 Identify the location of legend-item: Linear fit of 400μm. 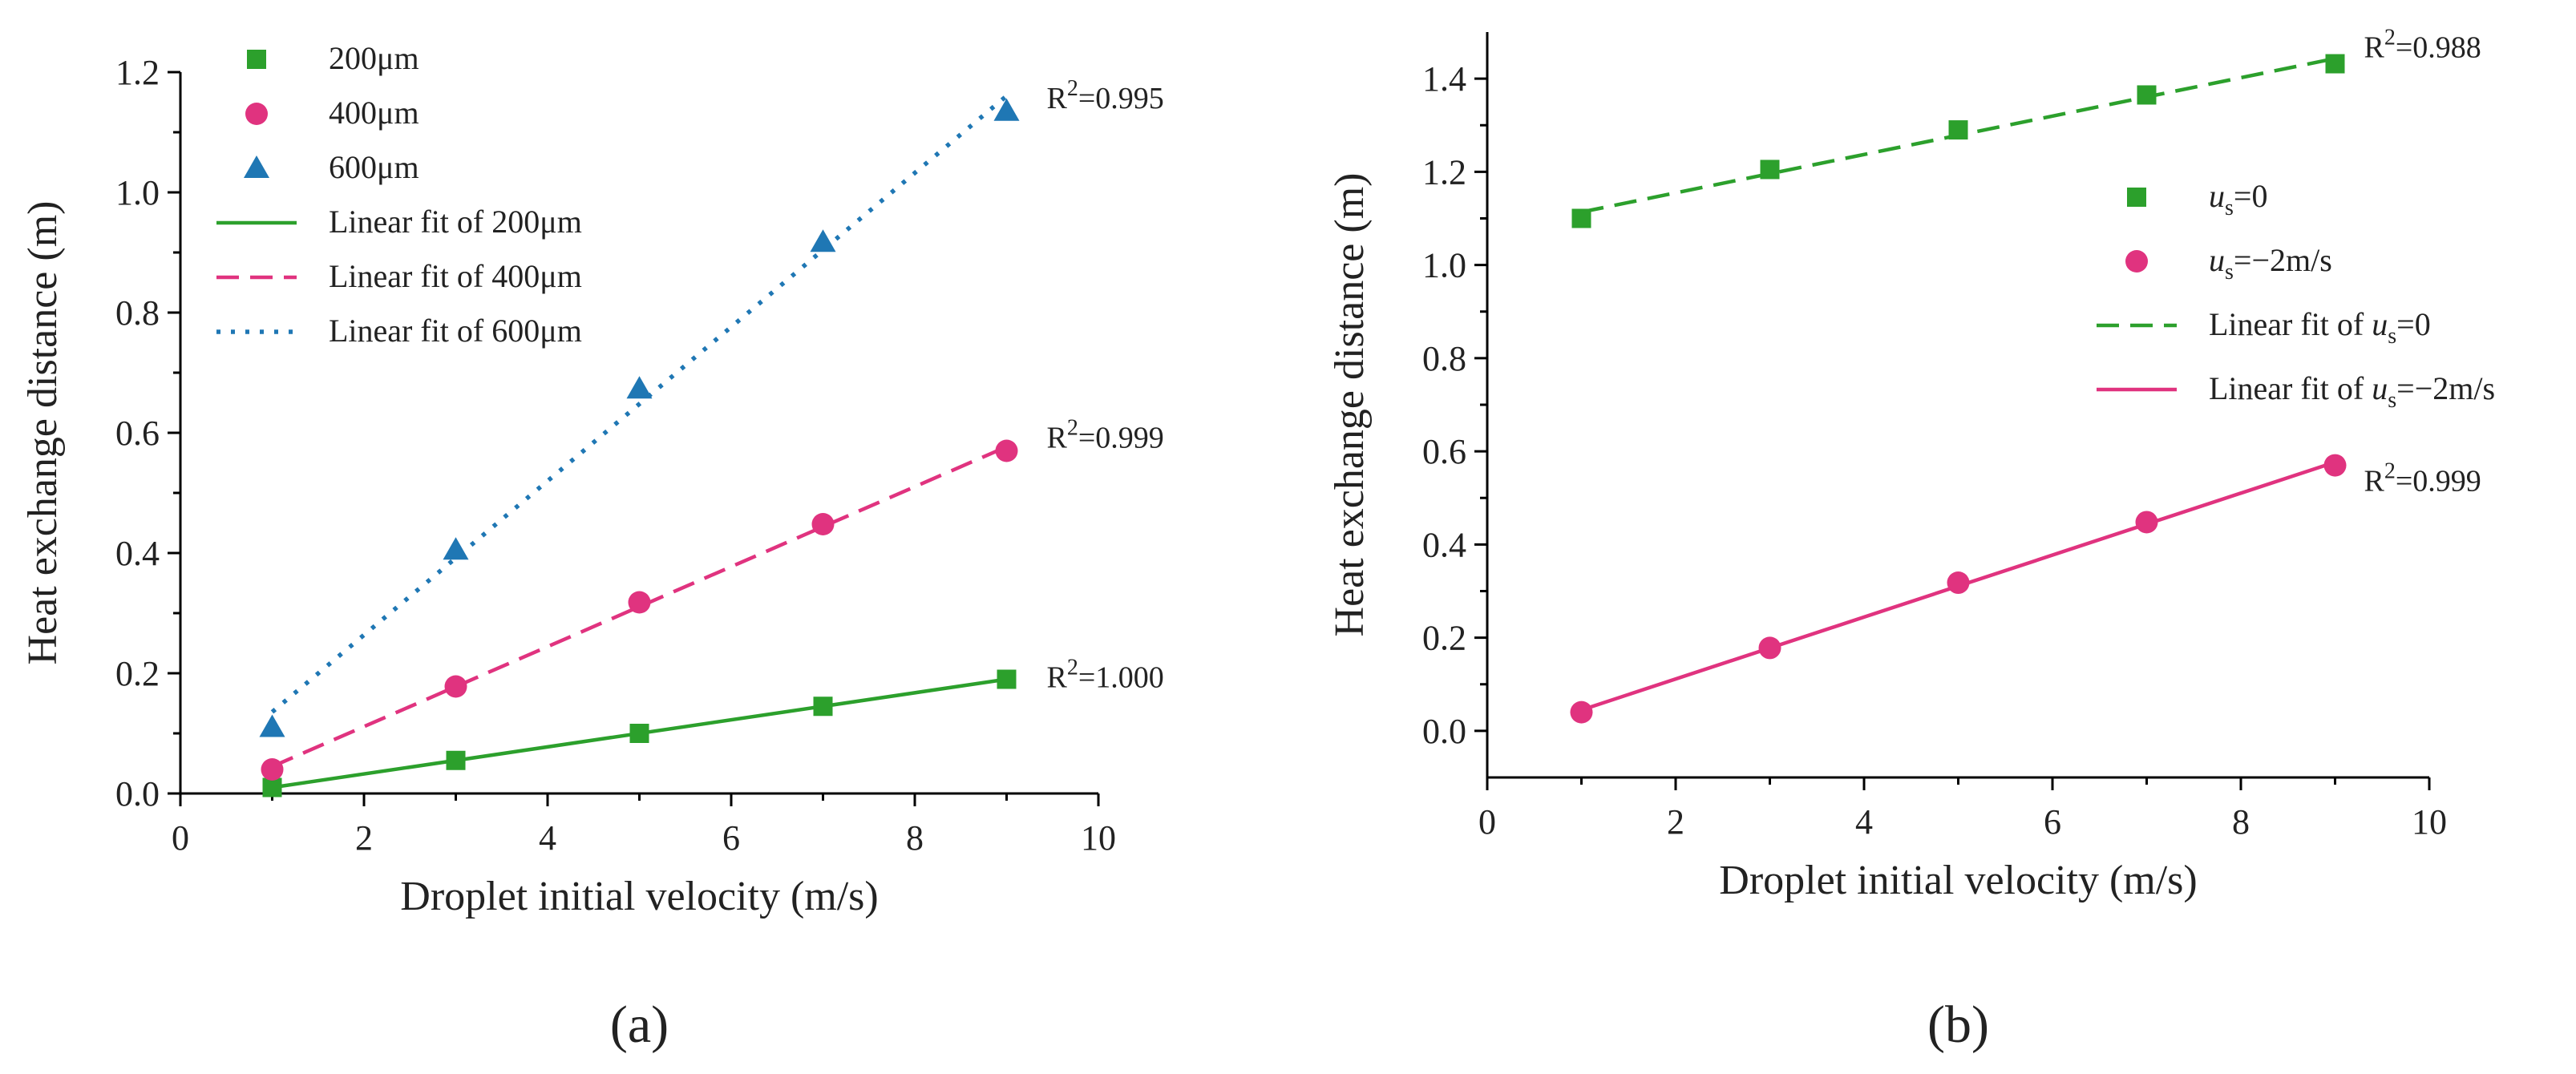
(399, 276).